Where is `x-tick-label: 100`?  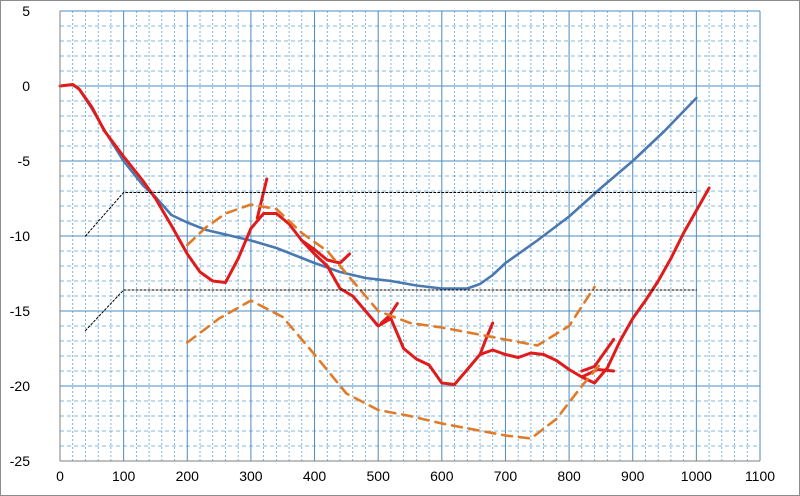 x-tick-label: 100 is located at coordinates (124, 476).